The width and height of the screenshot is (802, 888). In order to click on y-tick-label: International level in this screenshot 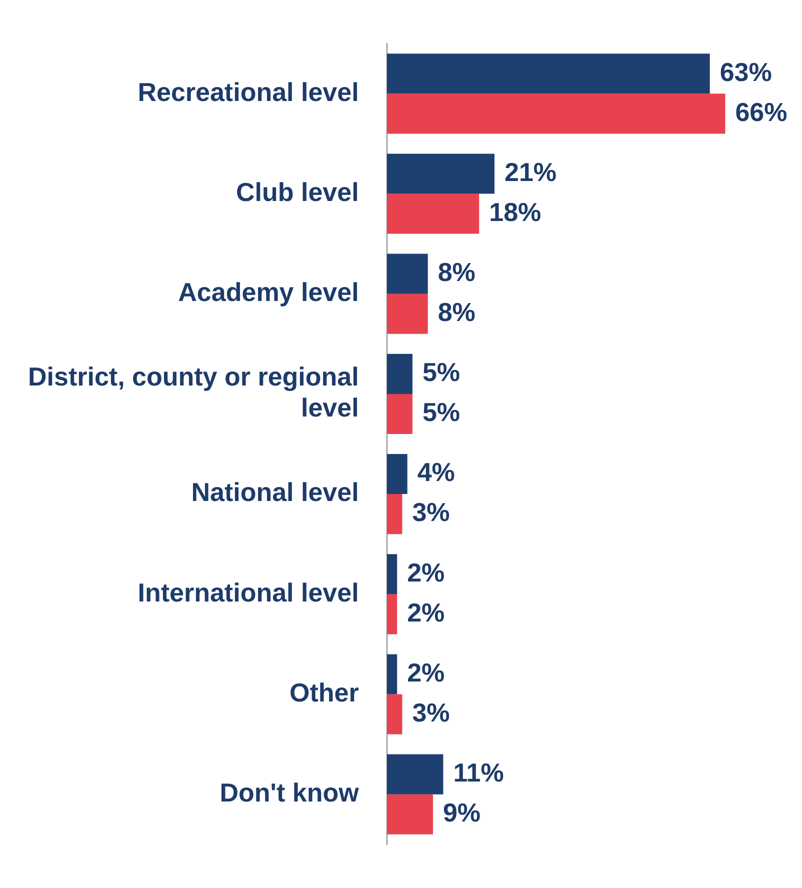, I will do `click(248, 592)`.